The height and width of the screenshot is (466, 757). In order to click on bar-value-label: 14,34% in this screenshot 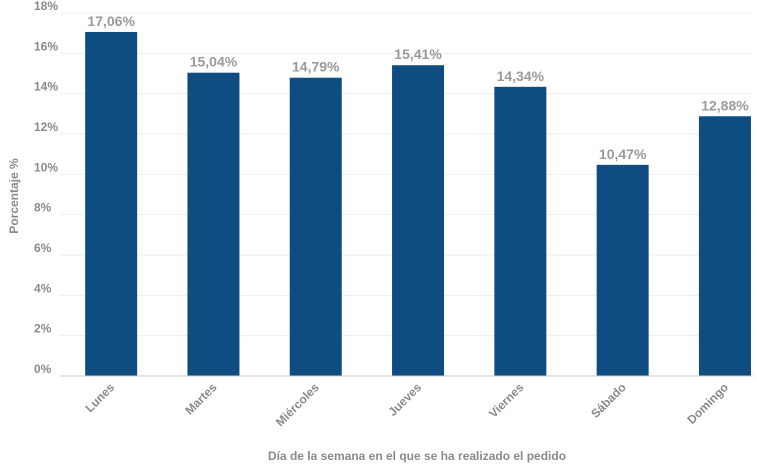, I will do `click(521, 76)`.